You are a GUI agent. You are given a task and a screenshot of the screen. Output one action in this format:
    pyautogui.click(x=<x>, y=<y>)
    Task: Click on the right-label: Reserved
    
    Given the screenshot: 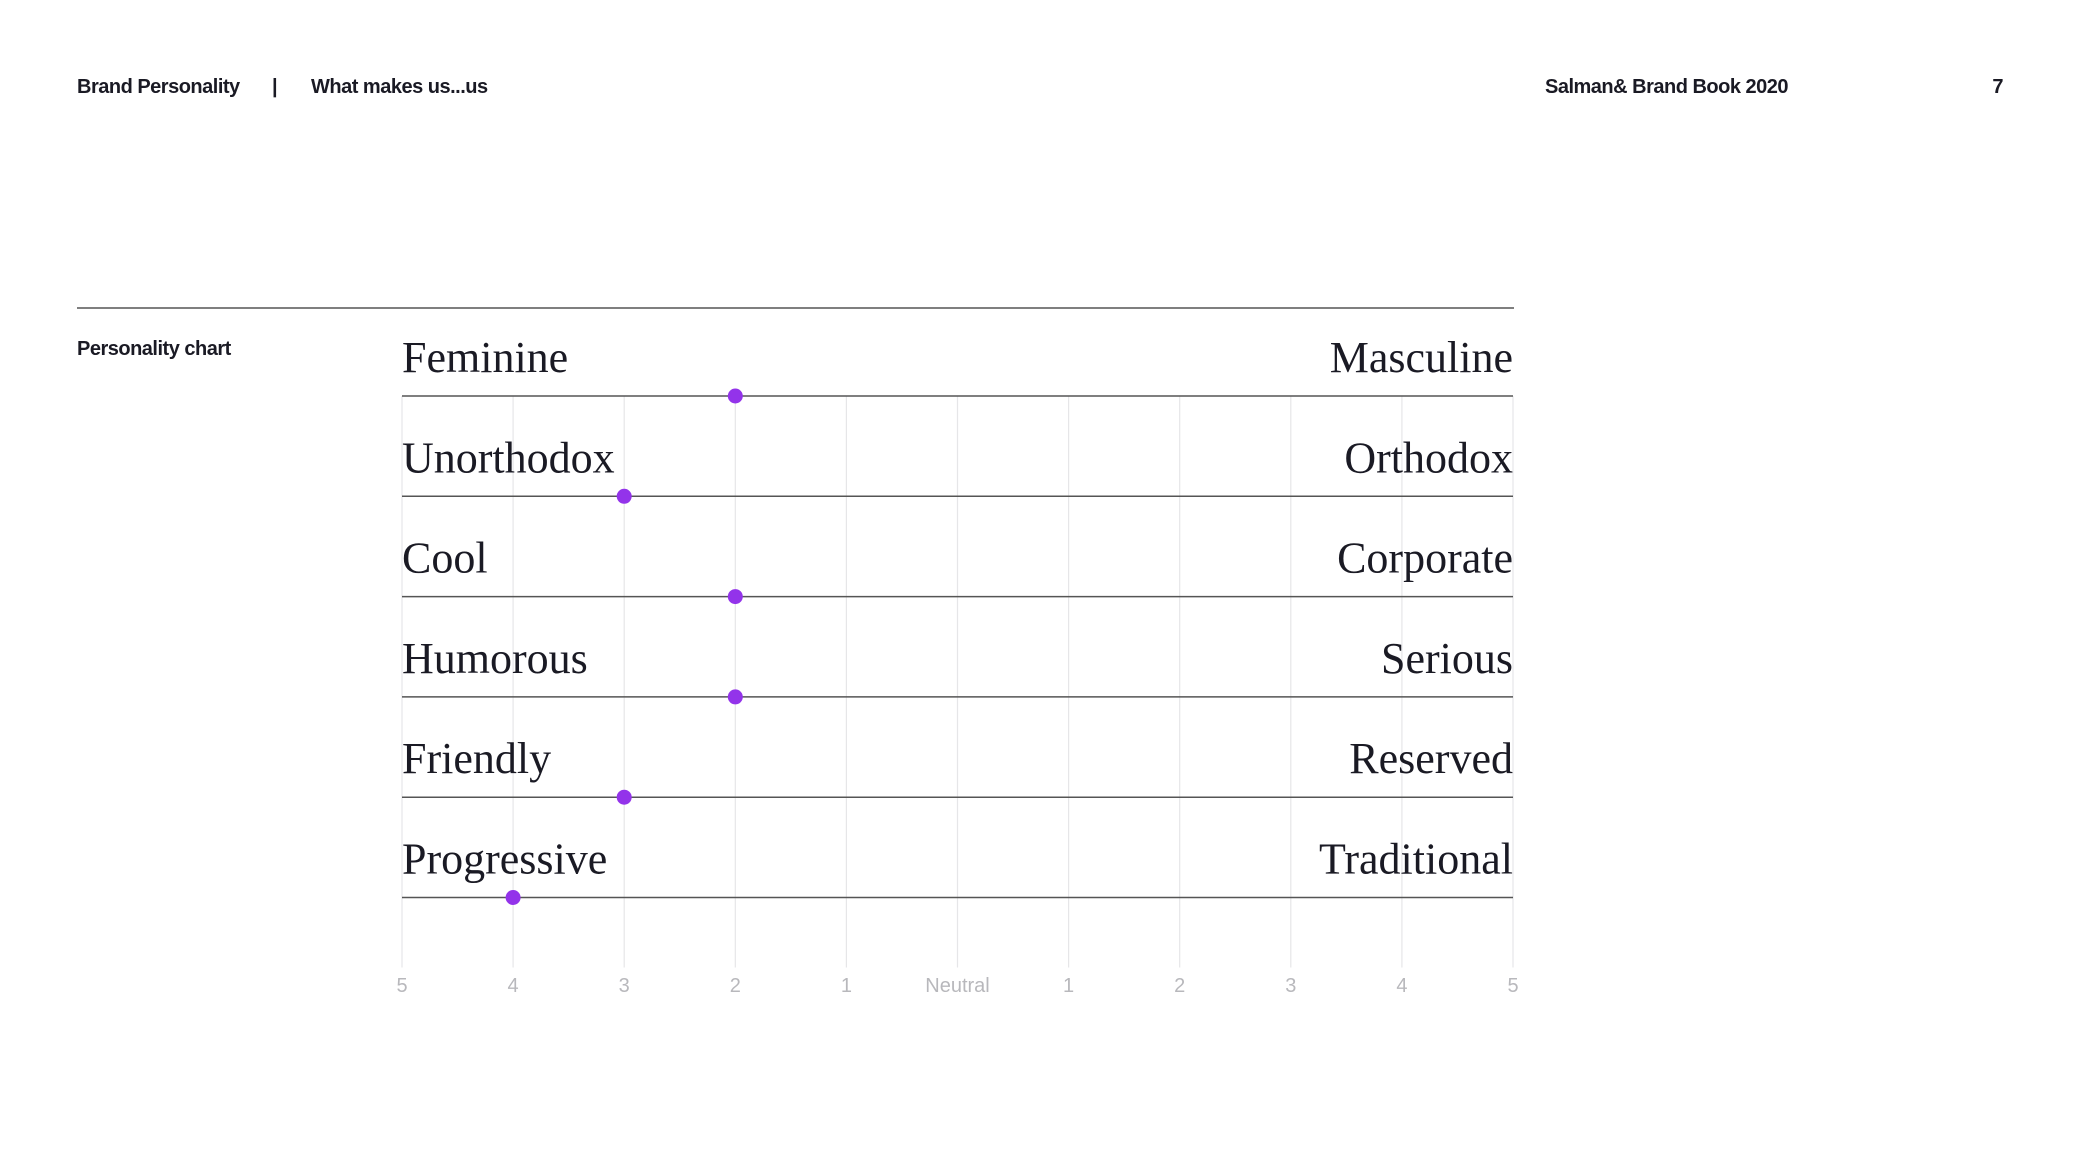 What is the action you would take?
    pyautogui.click(x=1431, y=758)
    